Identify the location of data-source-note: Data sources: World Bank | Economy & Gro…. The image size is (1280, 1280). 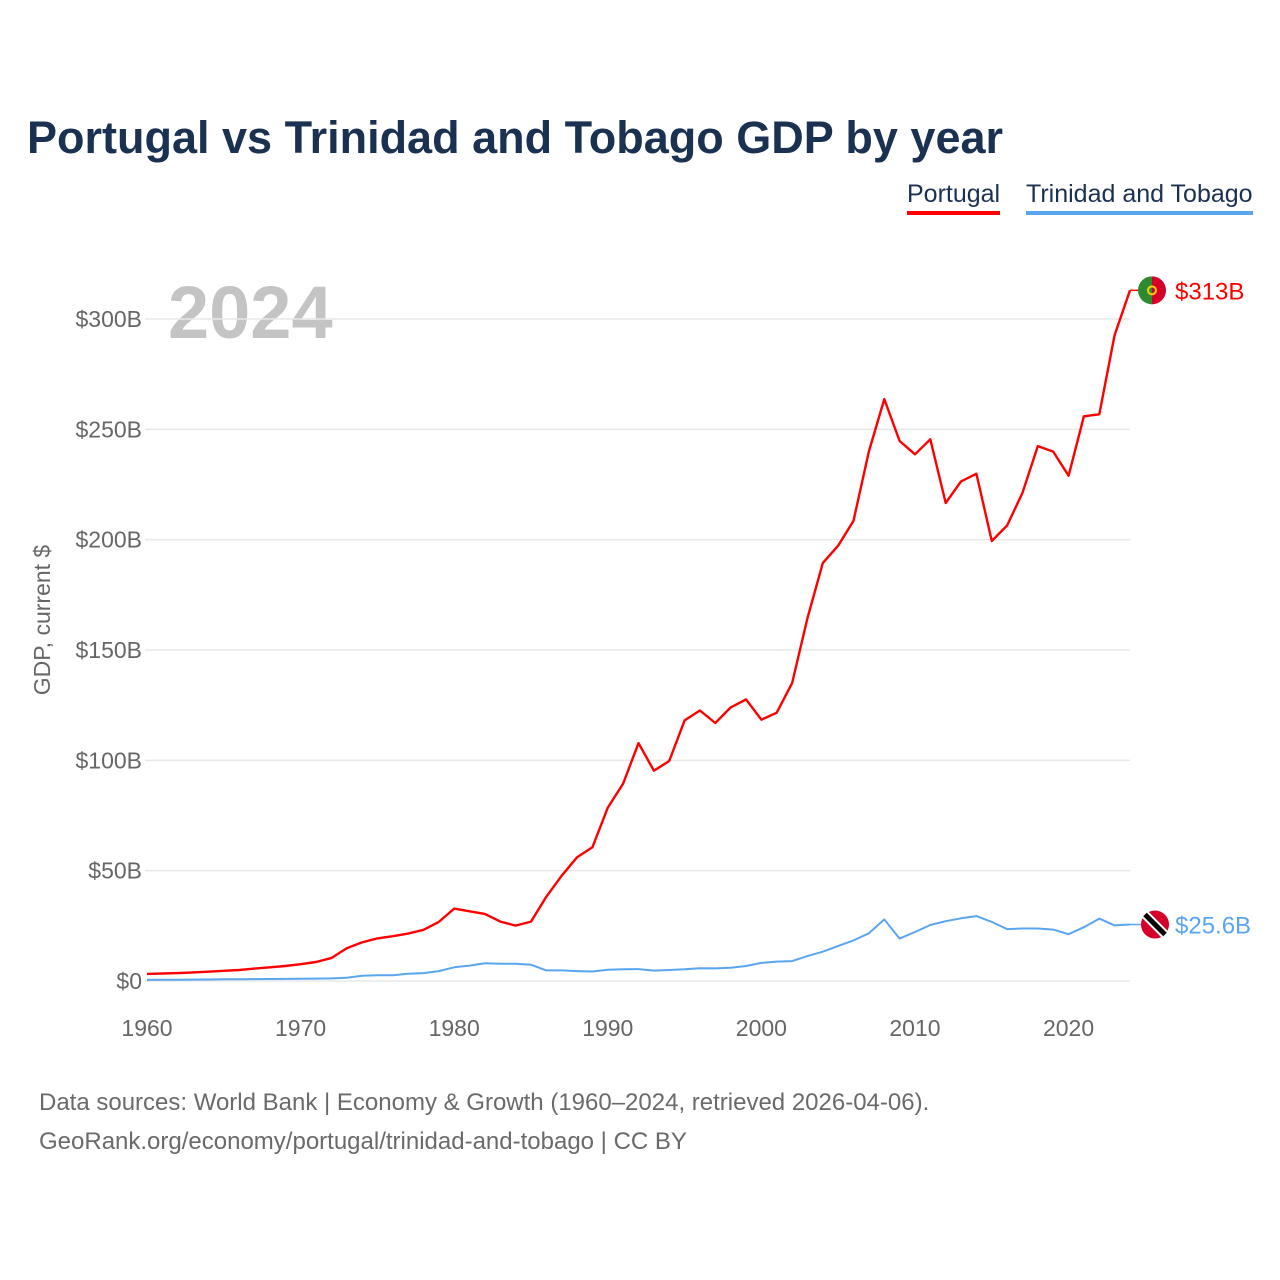
(484, 1102).